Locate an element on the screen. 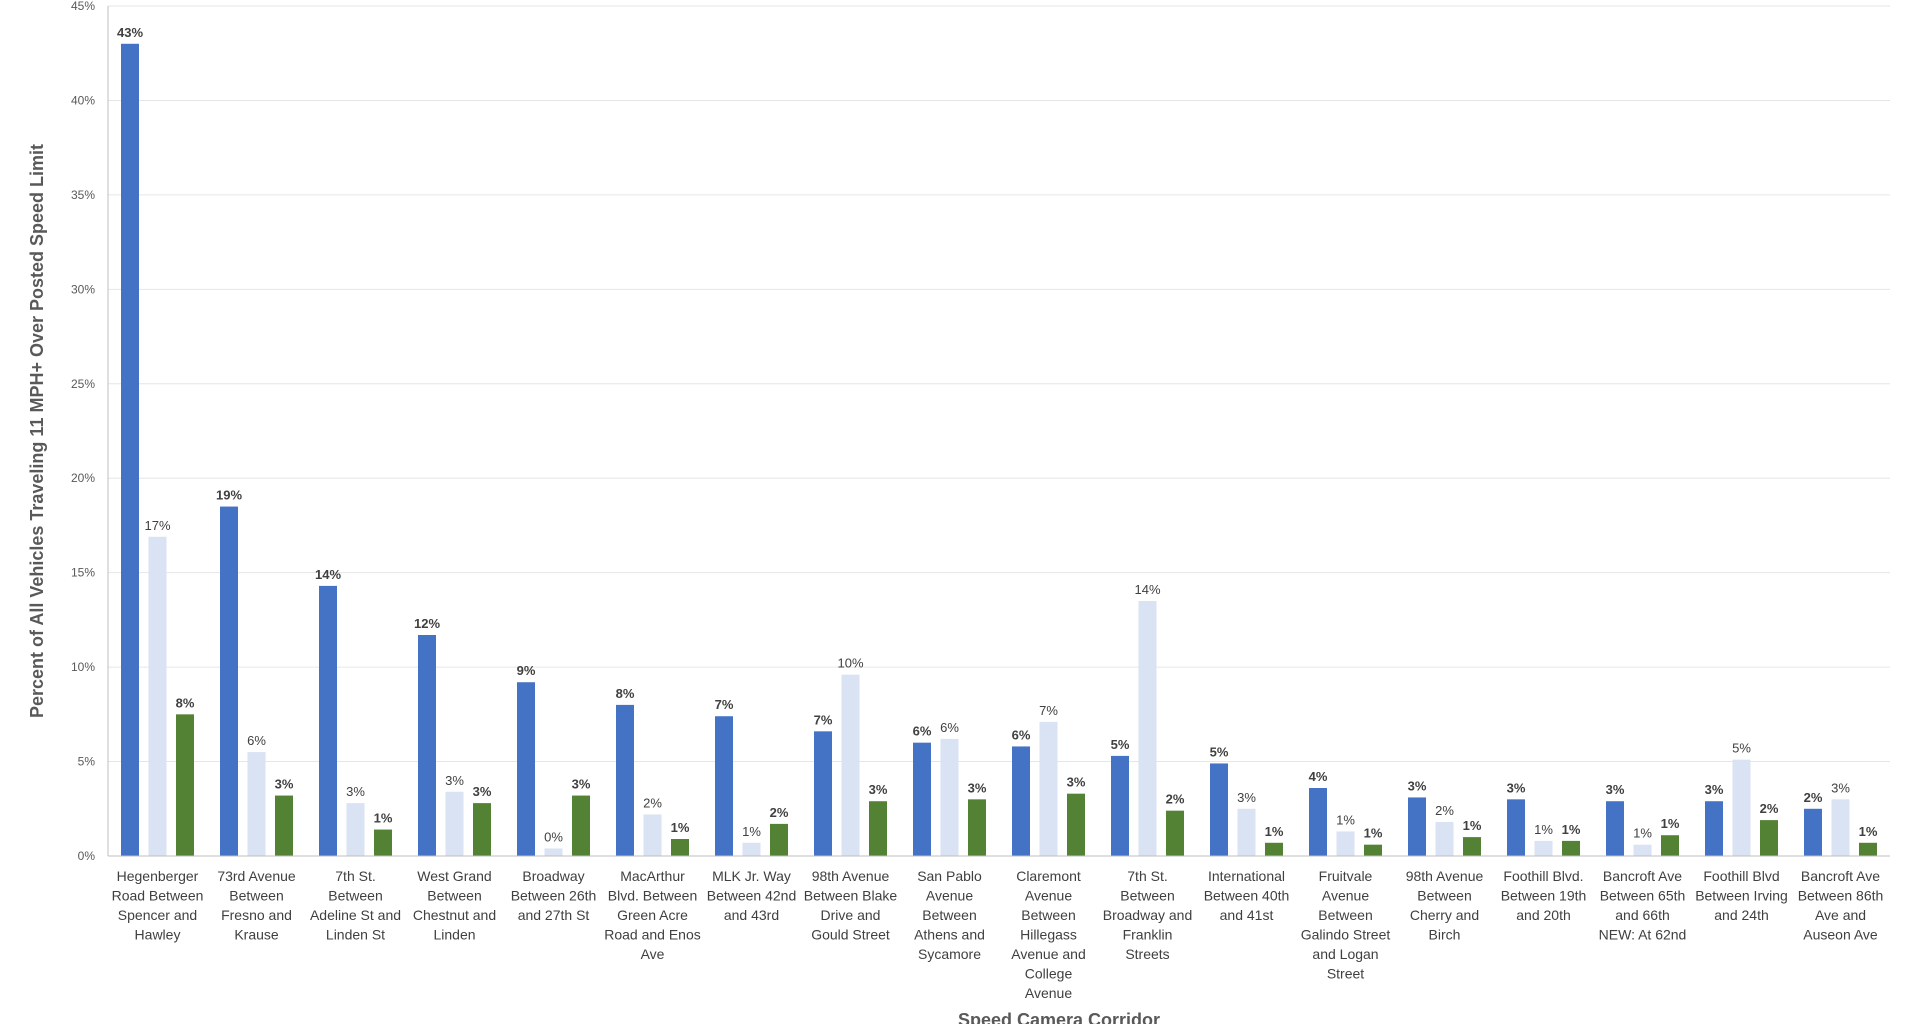  y-tick-label: 15% is located at coordinates (83, 573).